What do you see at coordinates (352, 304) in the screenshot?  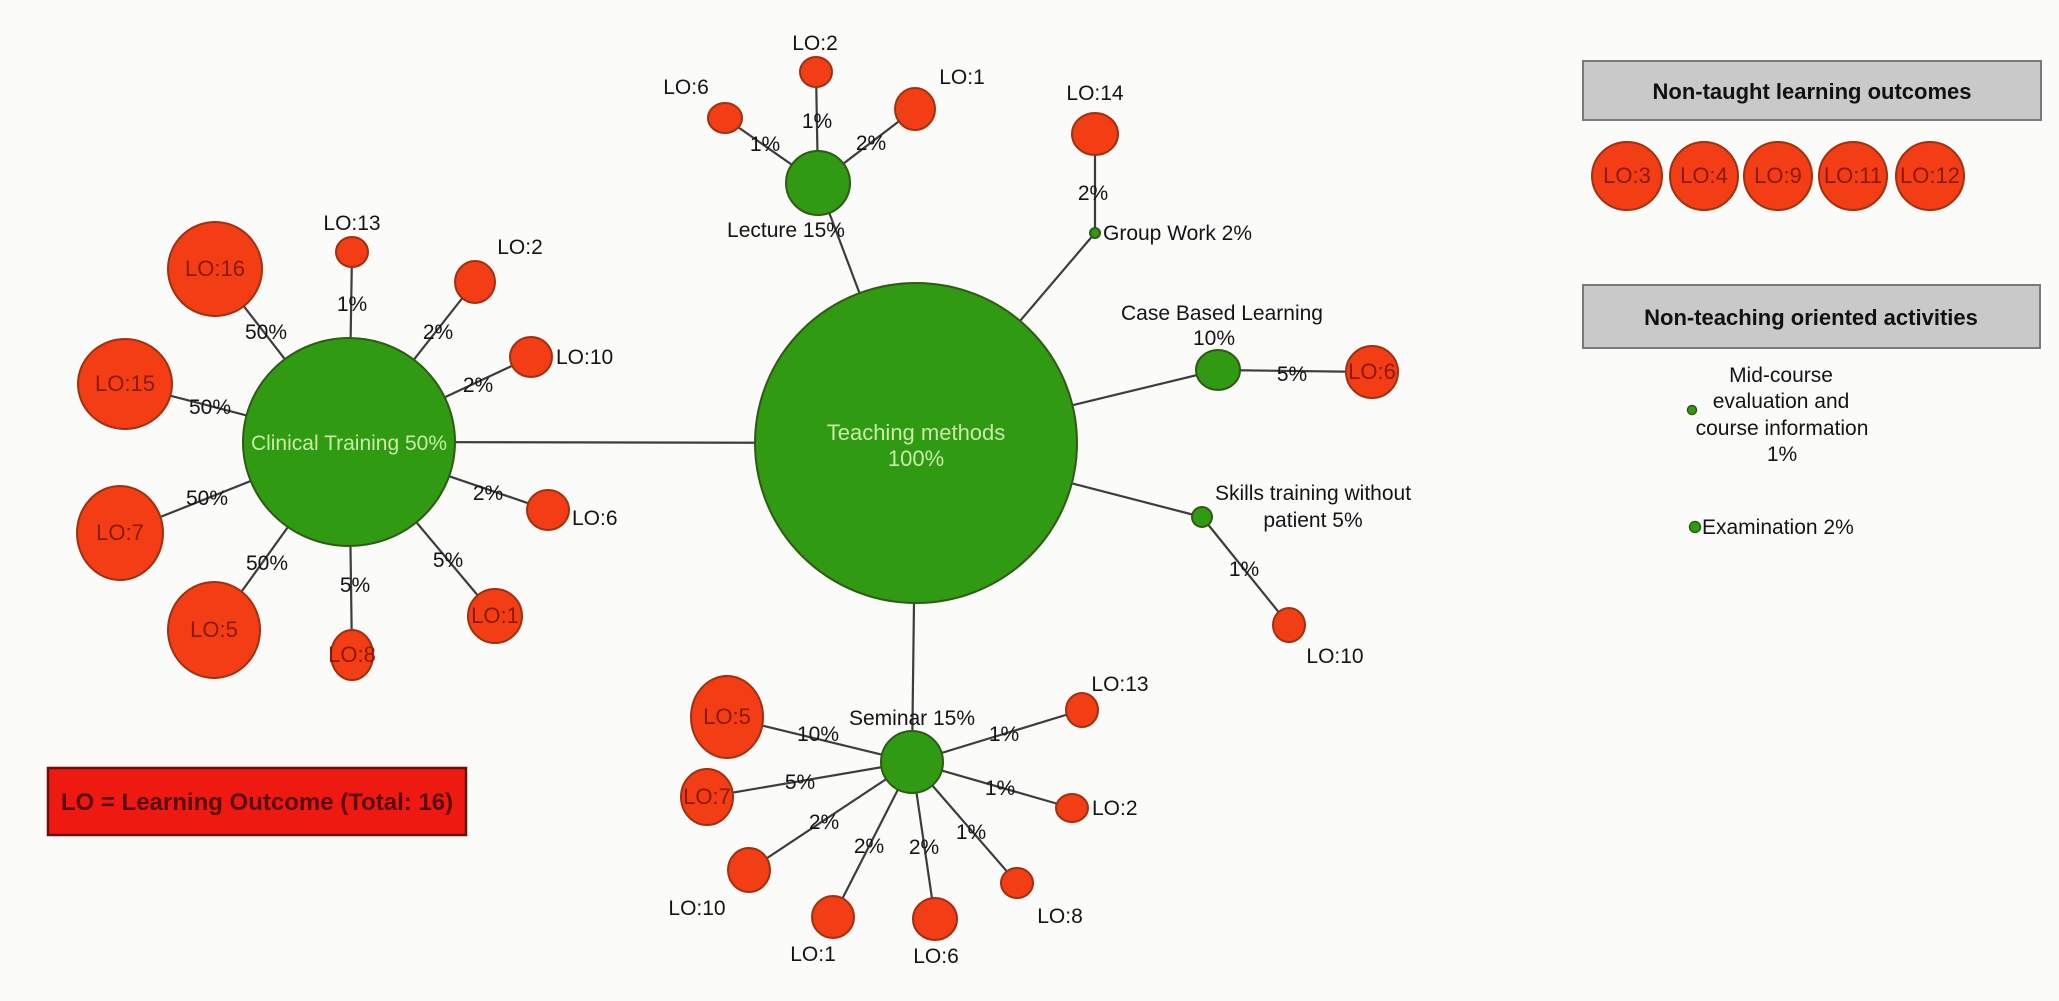 I see `edge-weight-label-clinical-c13: 1%` at bounding box center [352, 304].